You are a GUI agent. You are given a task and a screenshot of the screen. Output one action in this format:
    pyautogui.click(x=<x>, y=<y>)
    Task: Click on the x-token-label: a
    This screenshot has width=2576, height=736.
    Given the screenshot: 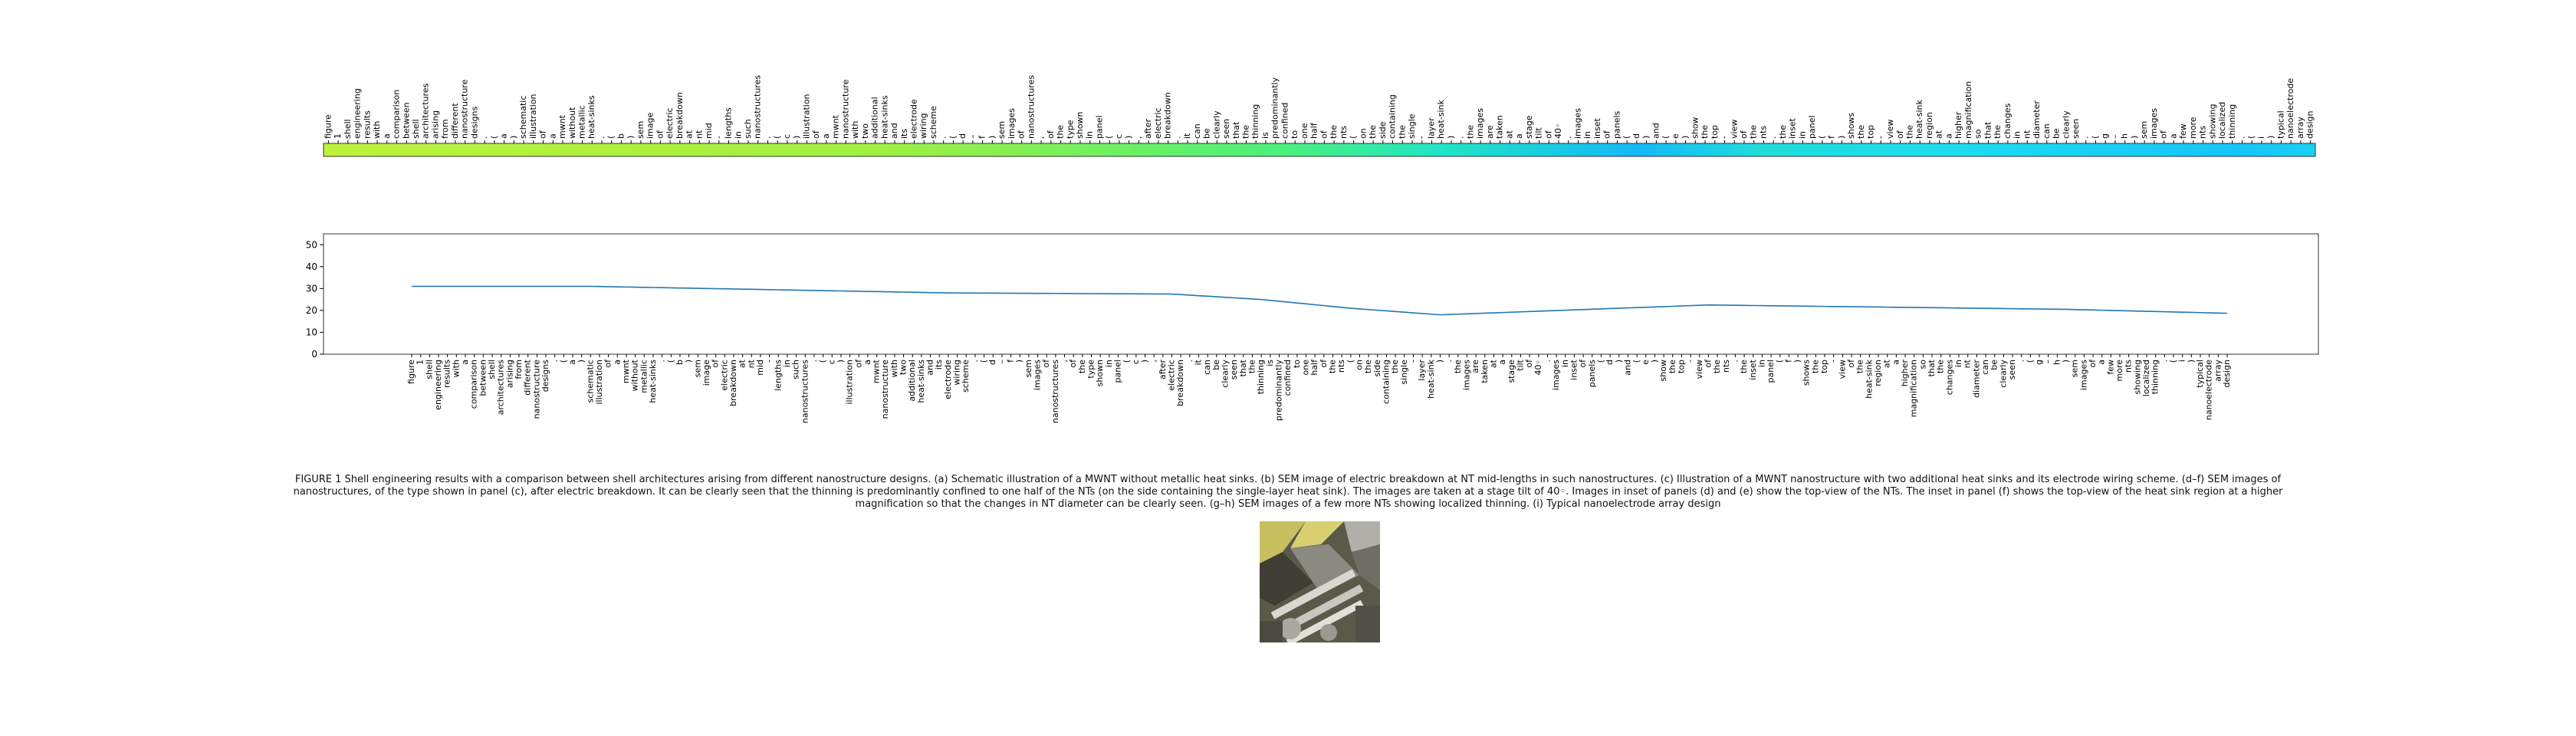 What is the action you would take?
    pyautogui.click(x=1502, y=363)
    